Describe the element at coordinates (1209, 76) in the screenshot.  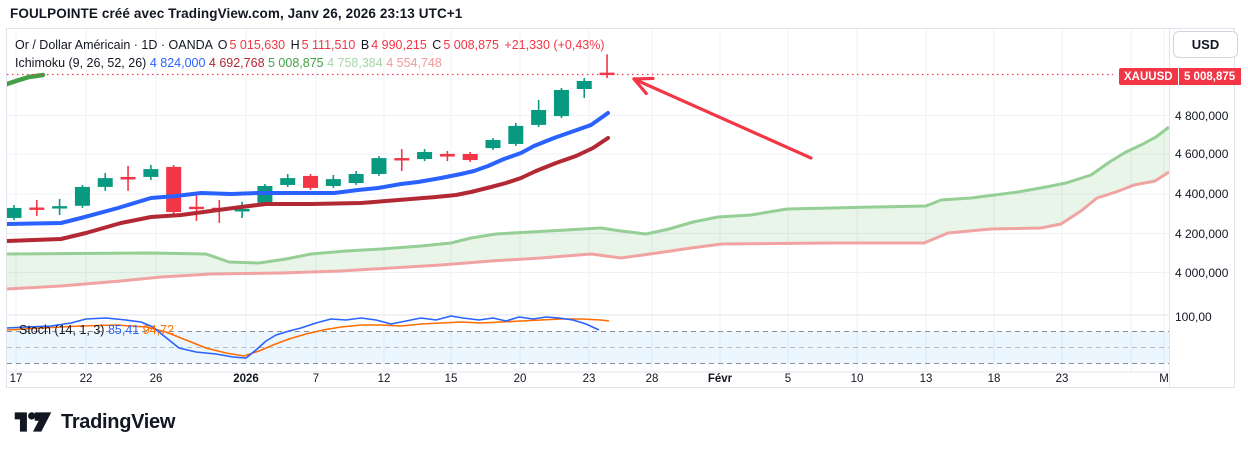
I see `price-tag-value: 5 008,875` at that location.